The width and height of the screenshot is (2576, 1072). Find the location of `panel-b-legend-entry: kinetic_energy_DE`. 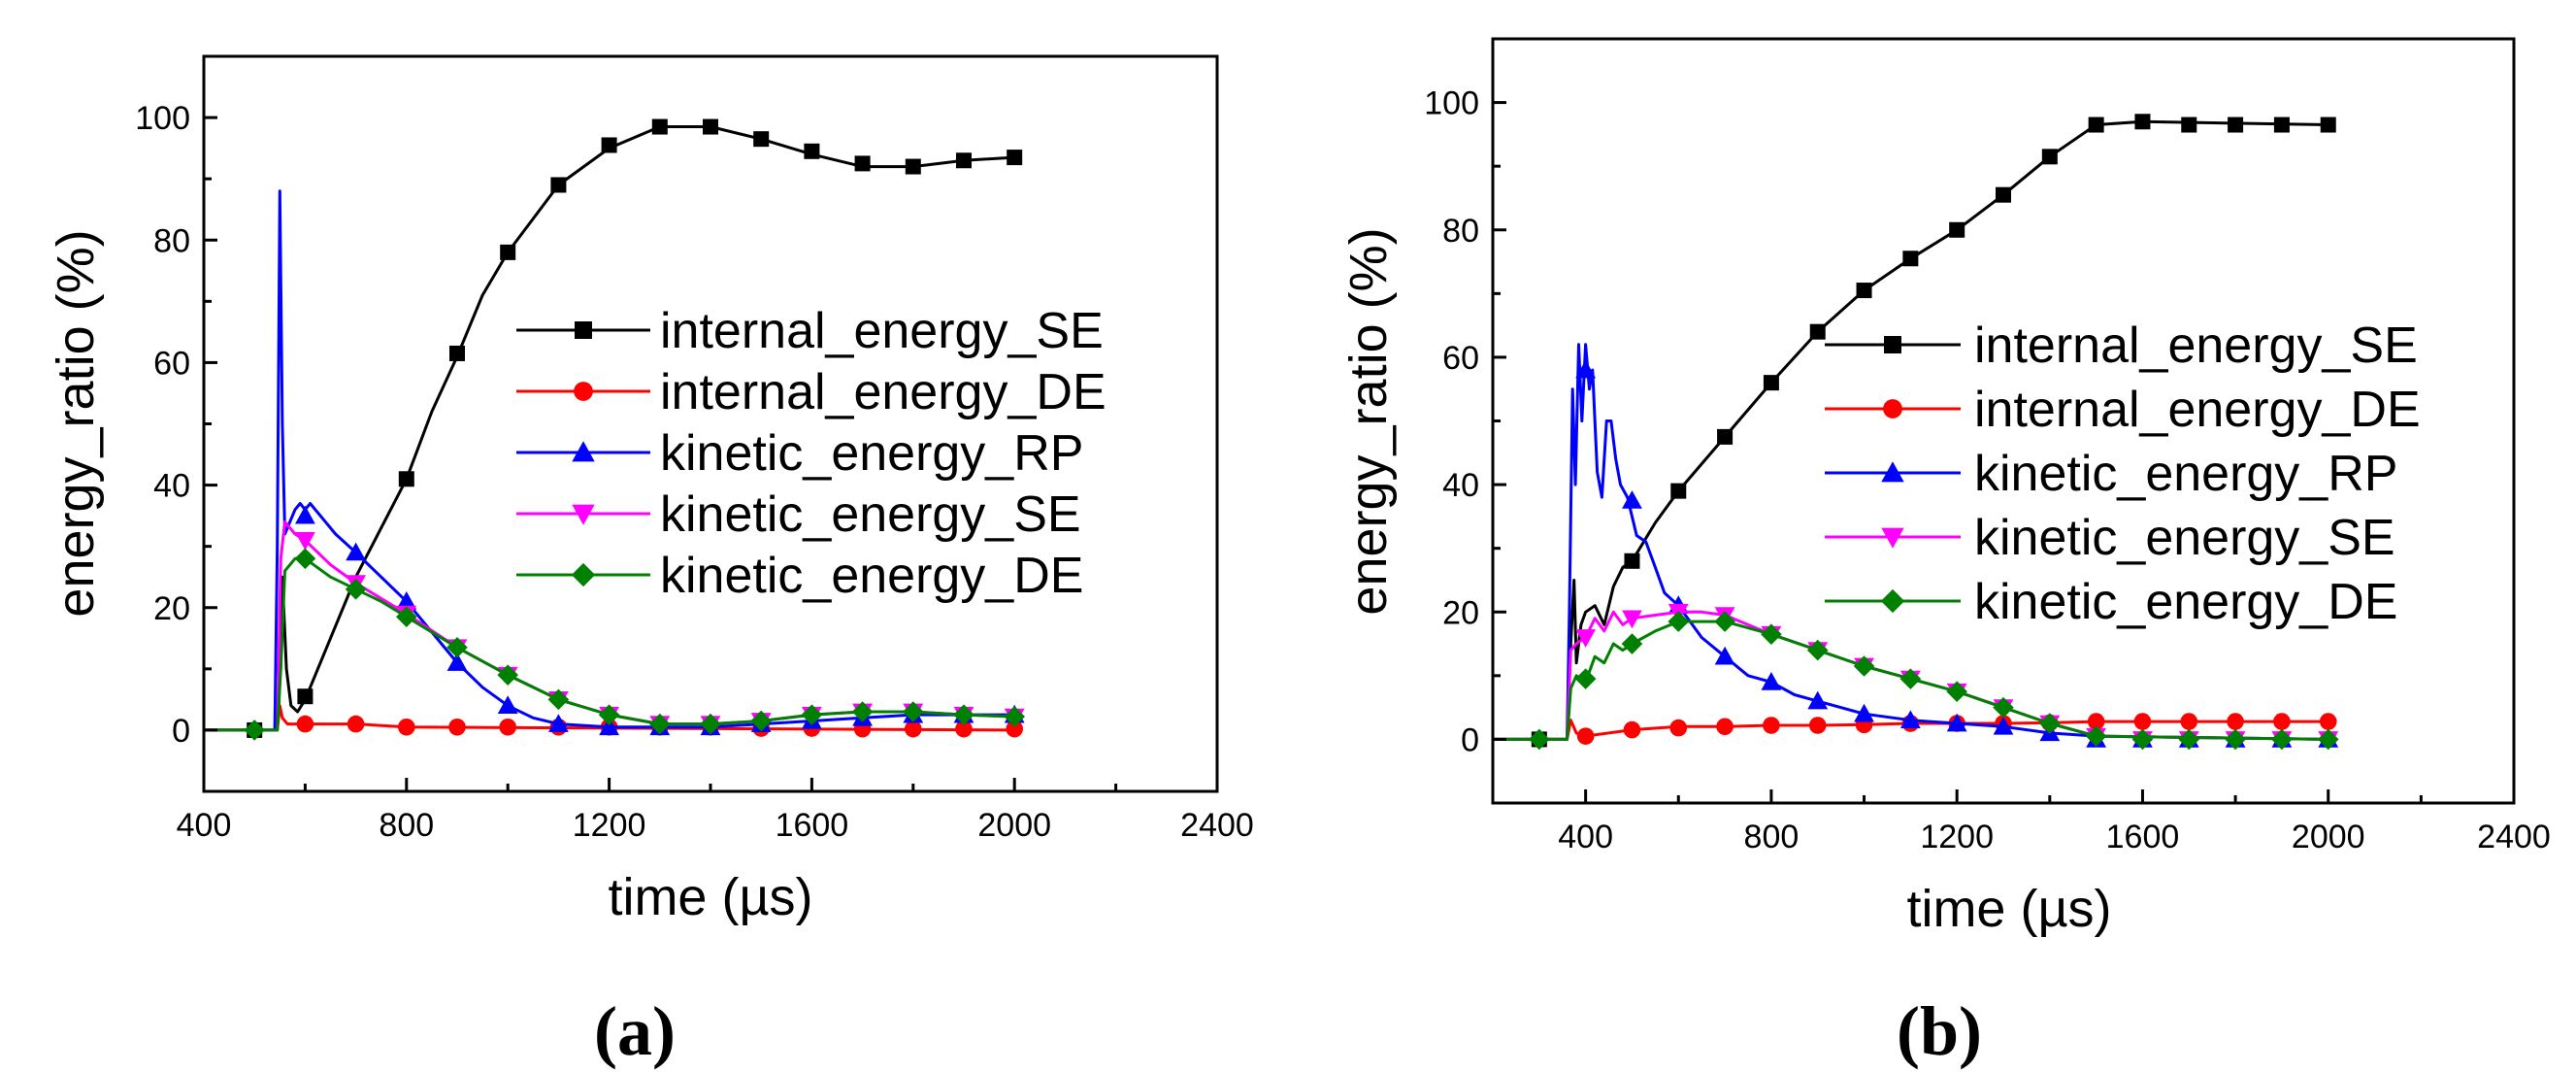

panel-b-legend-entry: kinetic_energy_DE is located at coordinates (2111, 602).